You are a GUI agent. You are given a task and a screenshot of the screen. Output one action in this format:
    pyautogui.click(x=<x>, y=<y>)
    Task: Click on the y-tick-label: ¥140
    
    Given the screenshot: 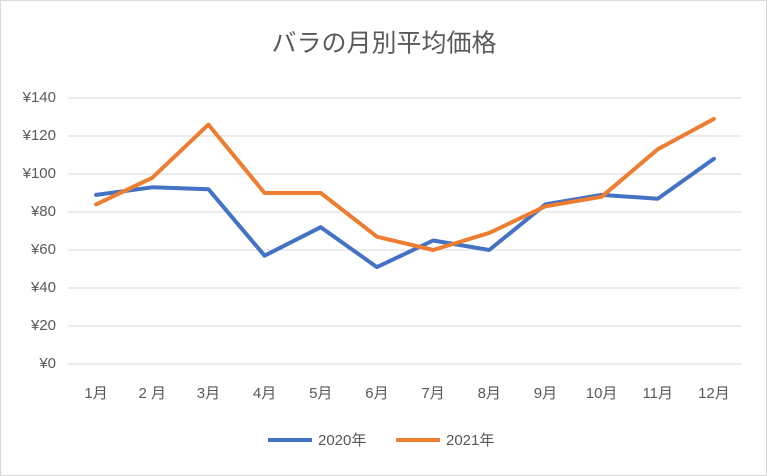 What is the action you would take?
    pyautogui.click(x=39, y=97)
    